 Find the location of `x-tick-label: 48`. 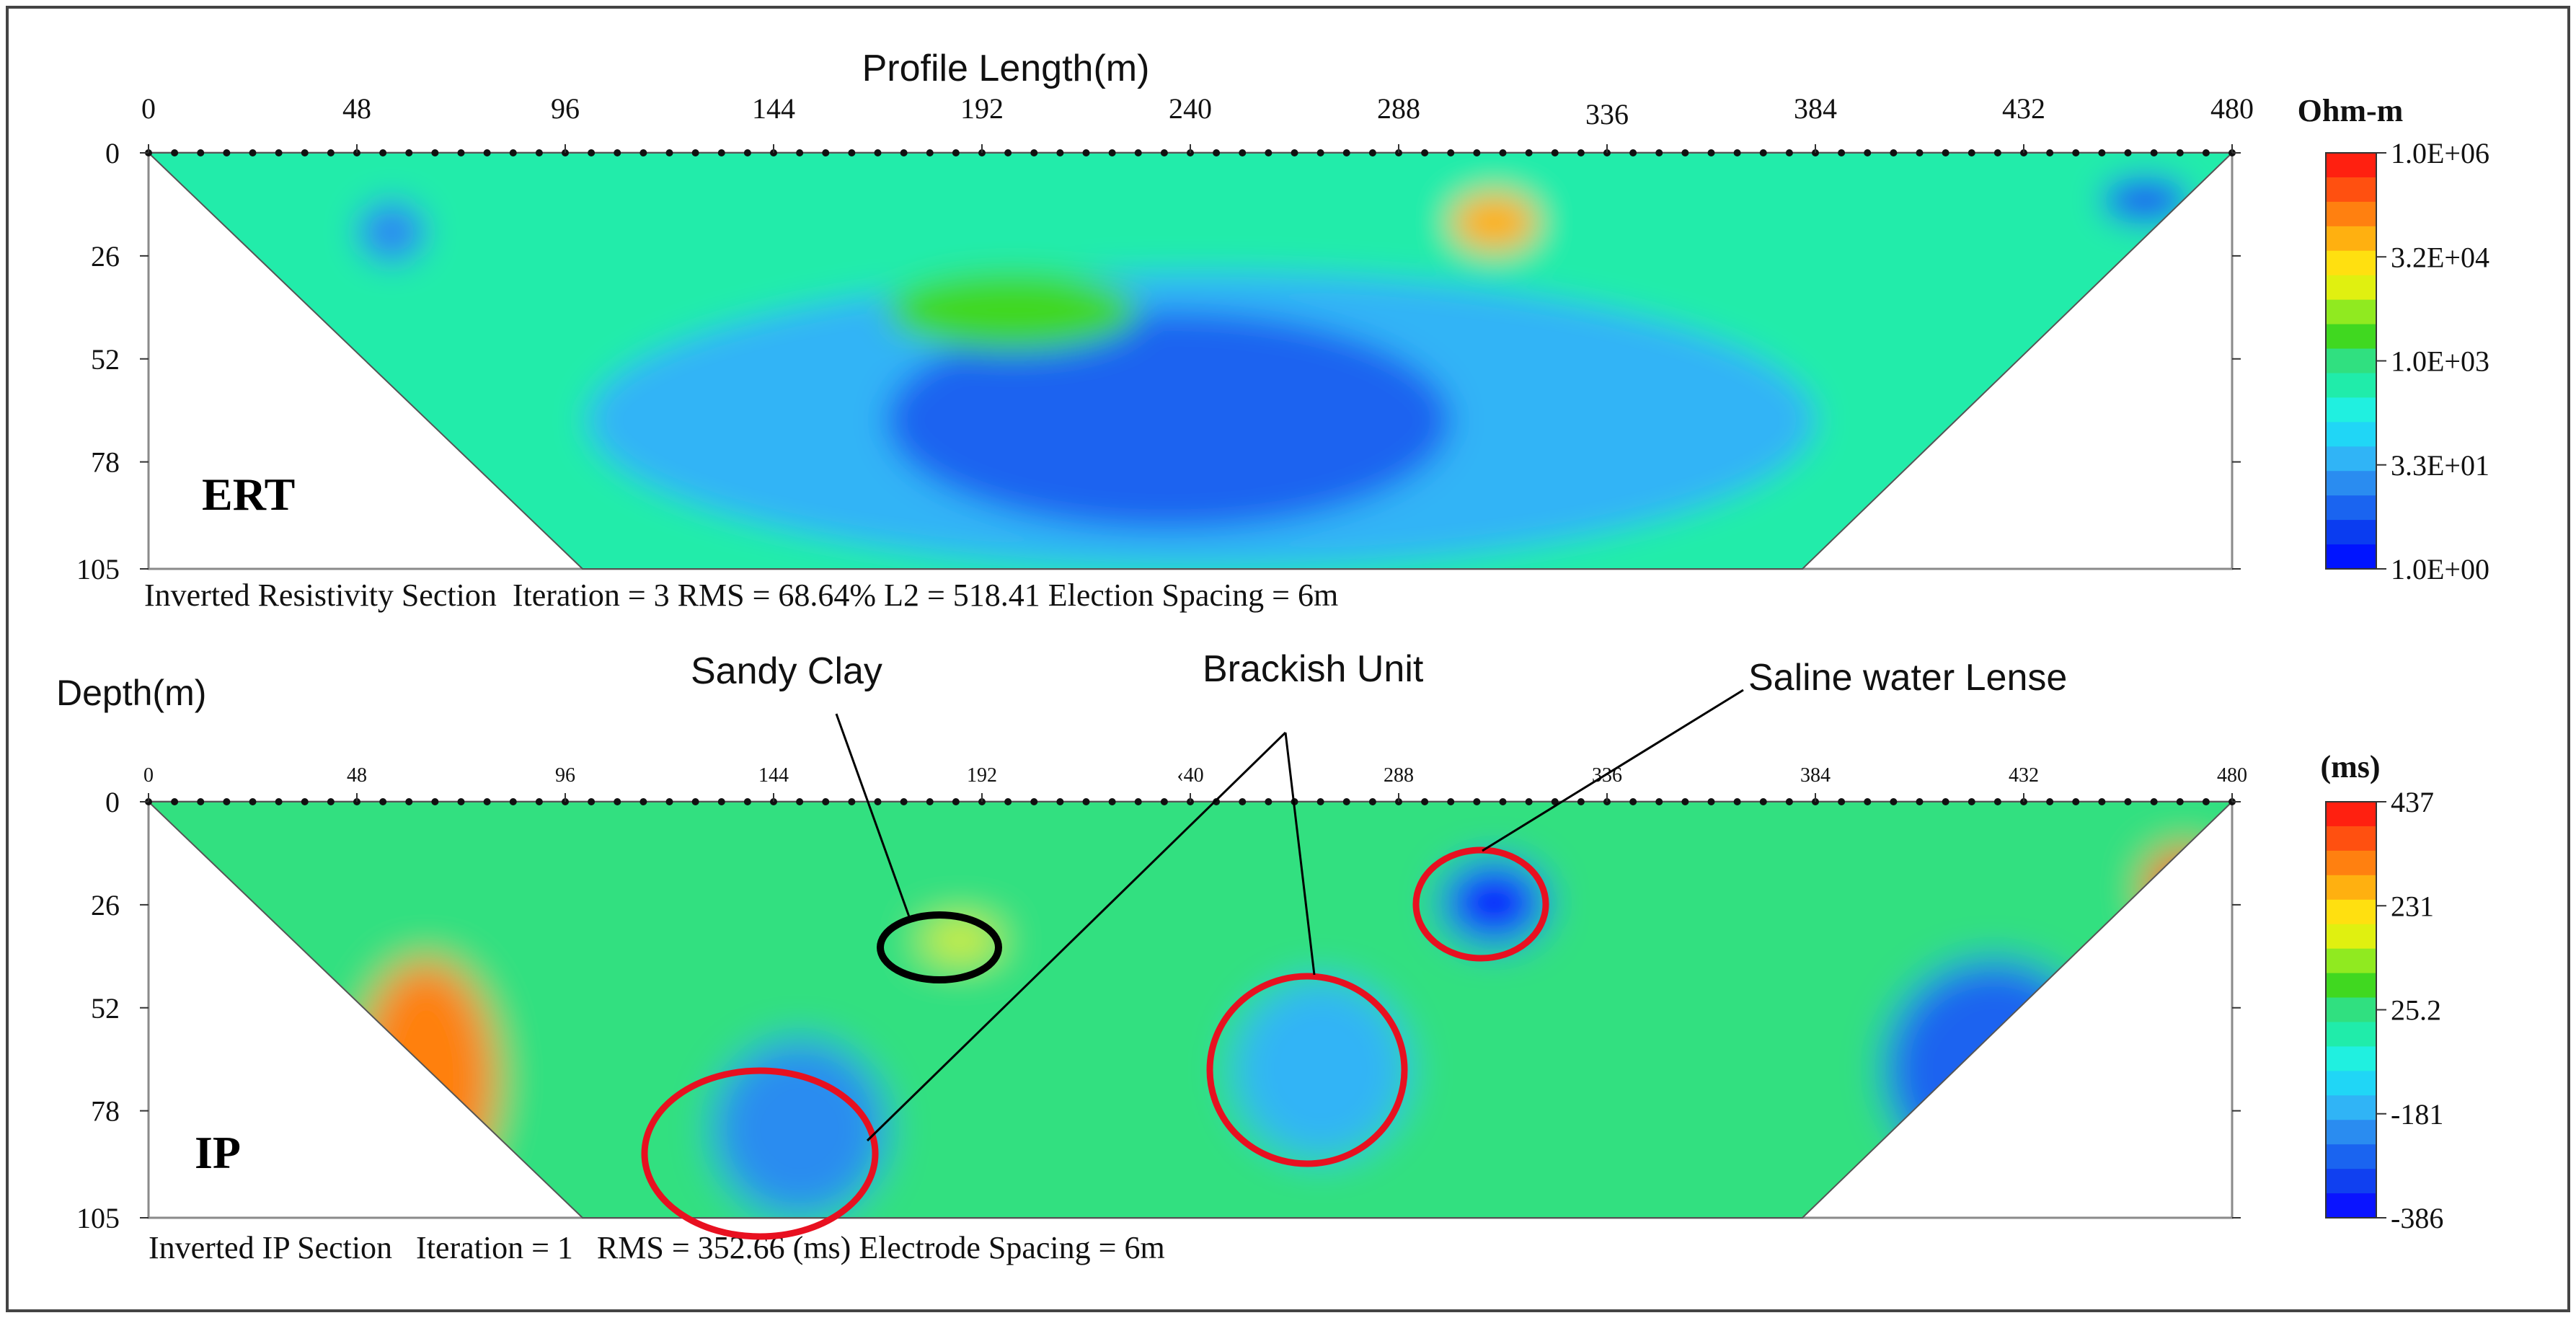

x-tick-label: 48 is located at coordinates (357, 775).